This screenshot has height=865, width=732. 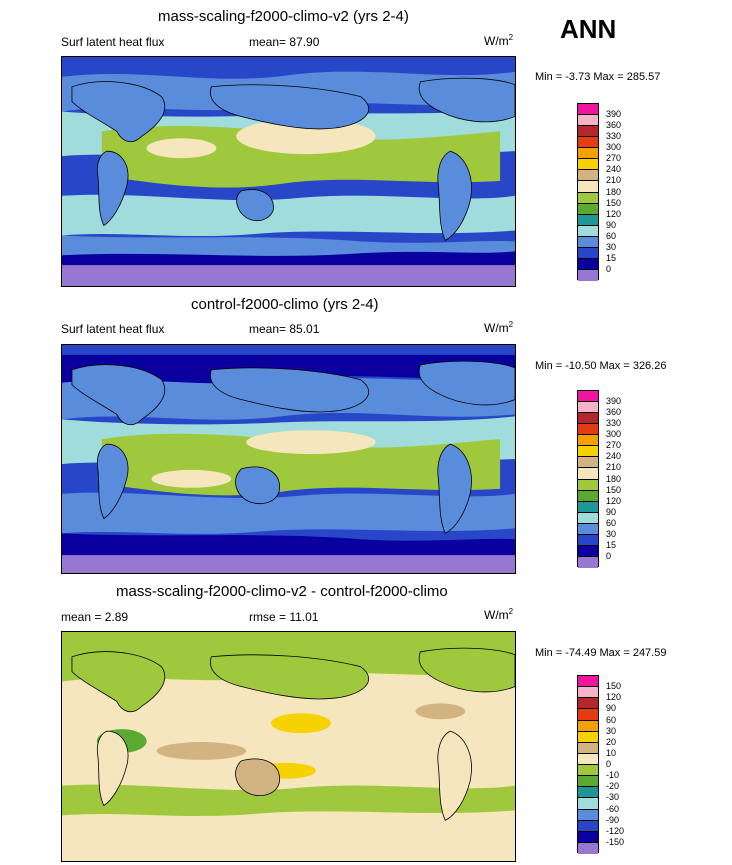 What do you see at coordinates (613, 775) in the screenshot?
I see `colorbar-tick-label: -10` at bounding box center [613, 775].